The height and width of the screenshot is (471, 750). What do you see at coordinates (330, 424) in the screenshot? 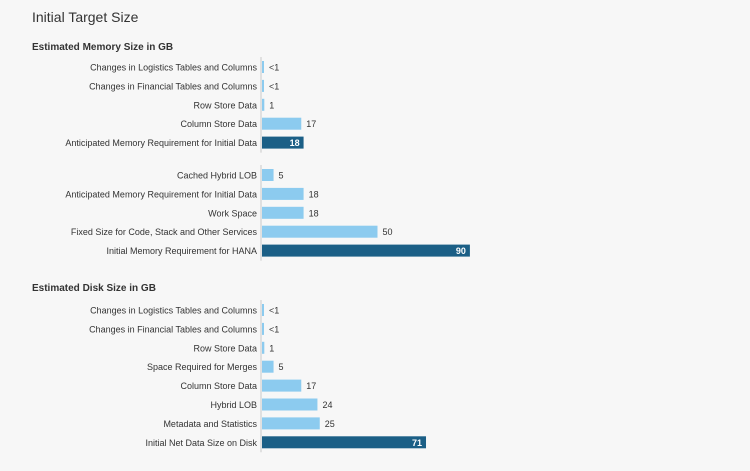
I see `value-label: 25` at bounding box center [330, 424].